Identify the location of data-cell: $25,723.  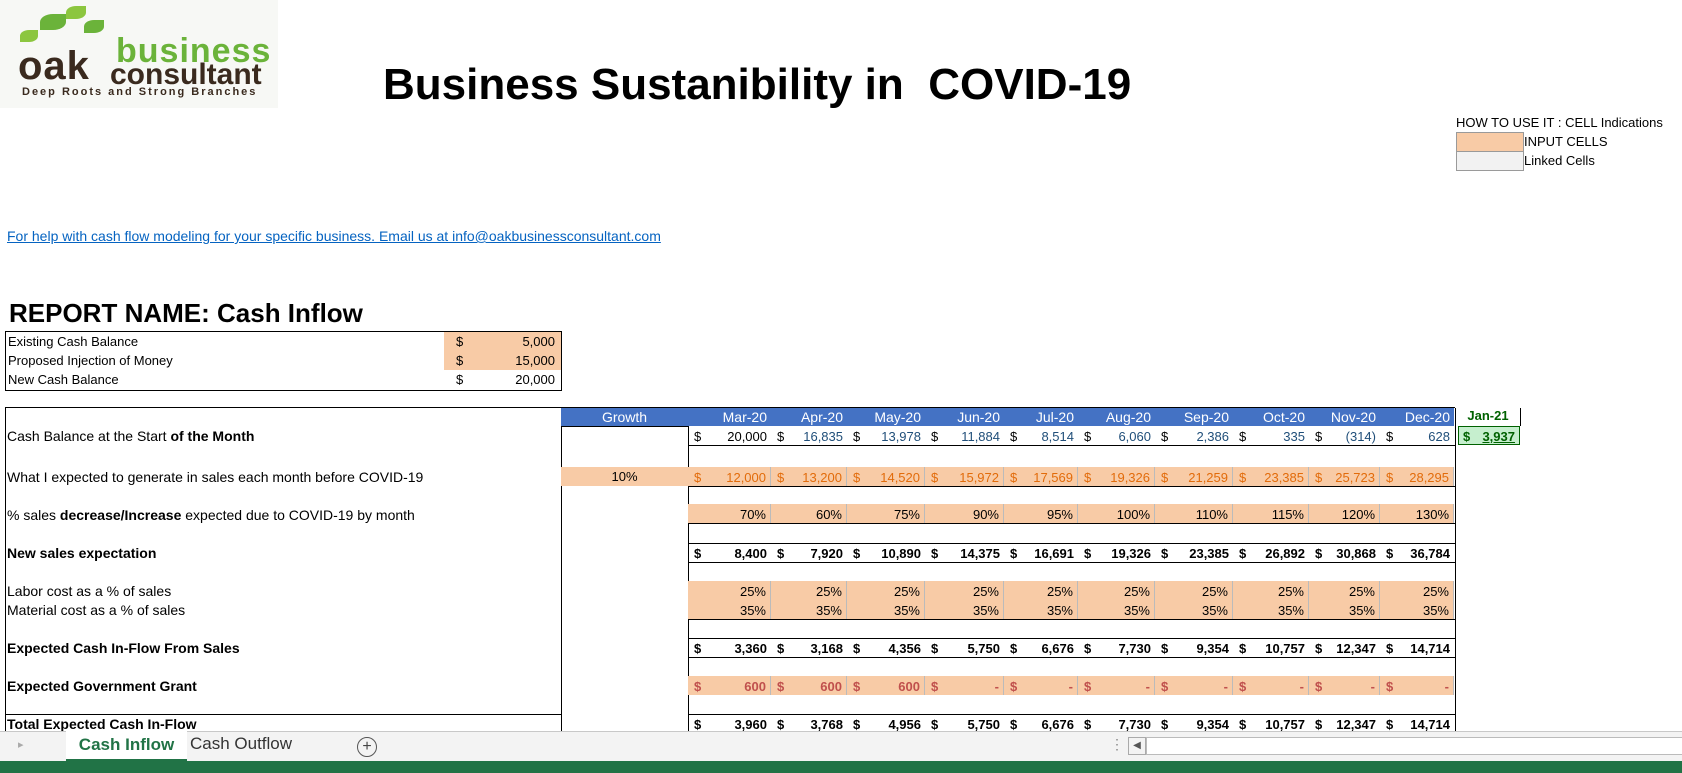
(1344, 476).